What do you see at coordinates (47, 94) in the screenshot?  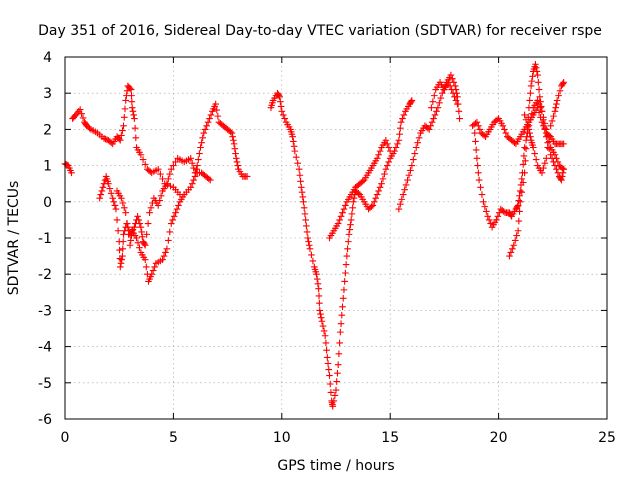 I see `y-tick-label: 3` at bounding box center [47, 94].